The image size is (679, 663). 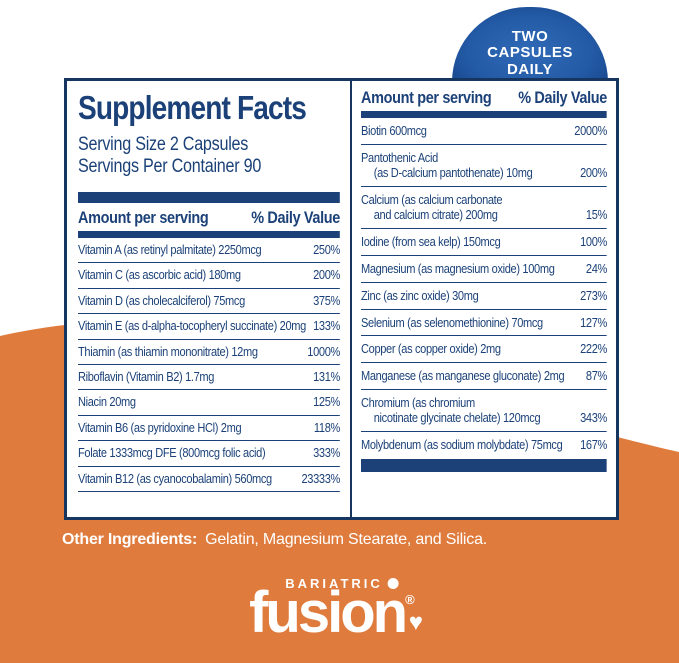 What do you see at coordinates (326, 249) in the screenshot?
I see `nutrient-daily-value: 250%` at bounding box center [326, 249].